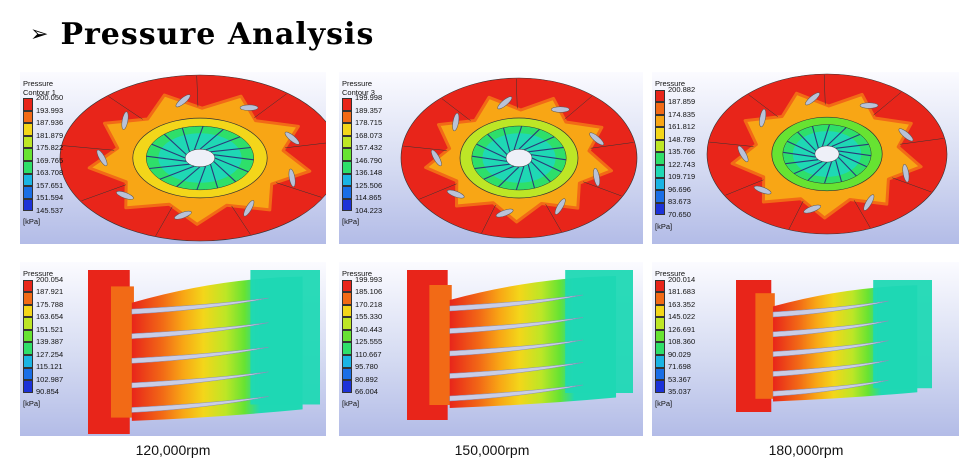 The height and width of the screenshot is (470, 980). Describe the element at coordinates (519, 158) in the screenshot. I see `hub` at that location.